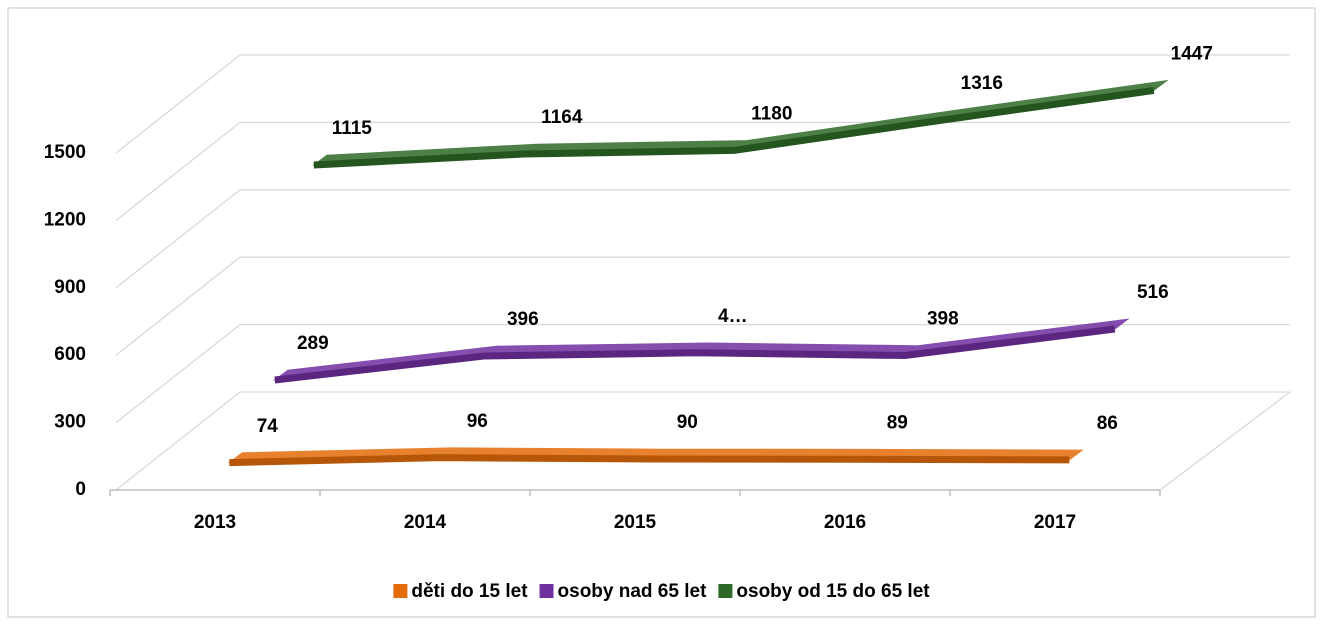 This screenshot has width=1323, height=630. What do you see at coordinates (70, 287) in the screenshot?
I see `y-tick-label: 900` at bounding box center [70, 287].